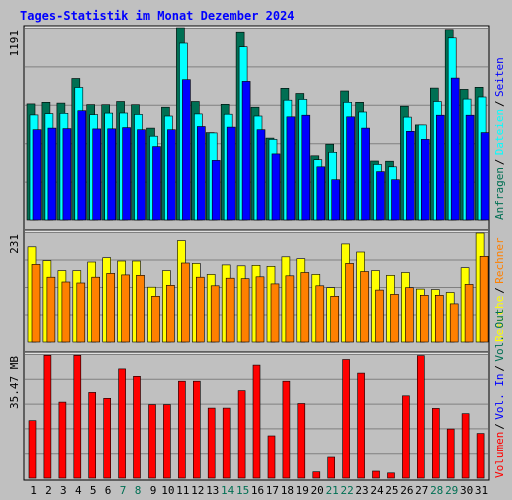  Describe the element at coordinates (346, 490) in the screenshot. I see `day-label-22: 22` at that location.